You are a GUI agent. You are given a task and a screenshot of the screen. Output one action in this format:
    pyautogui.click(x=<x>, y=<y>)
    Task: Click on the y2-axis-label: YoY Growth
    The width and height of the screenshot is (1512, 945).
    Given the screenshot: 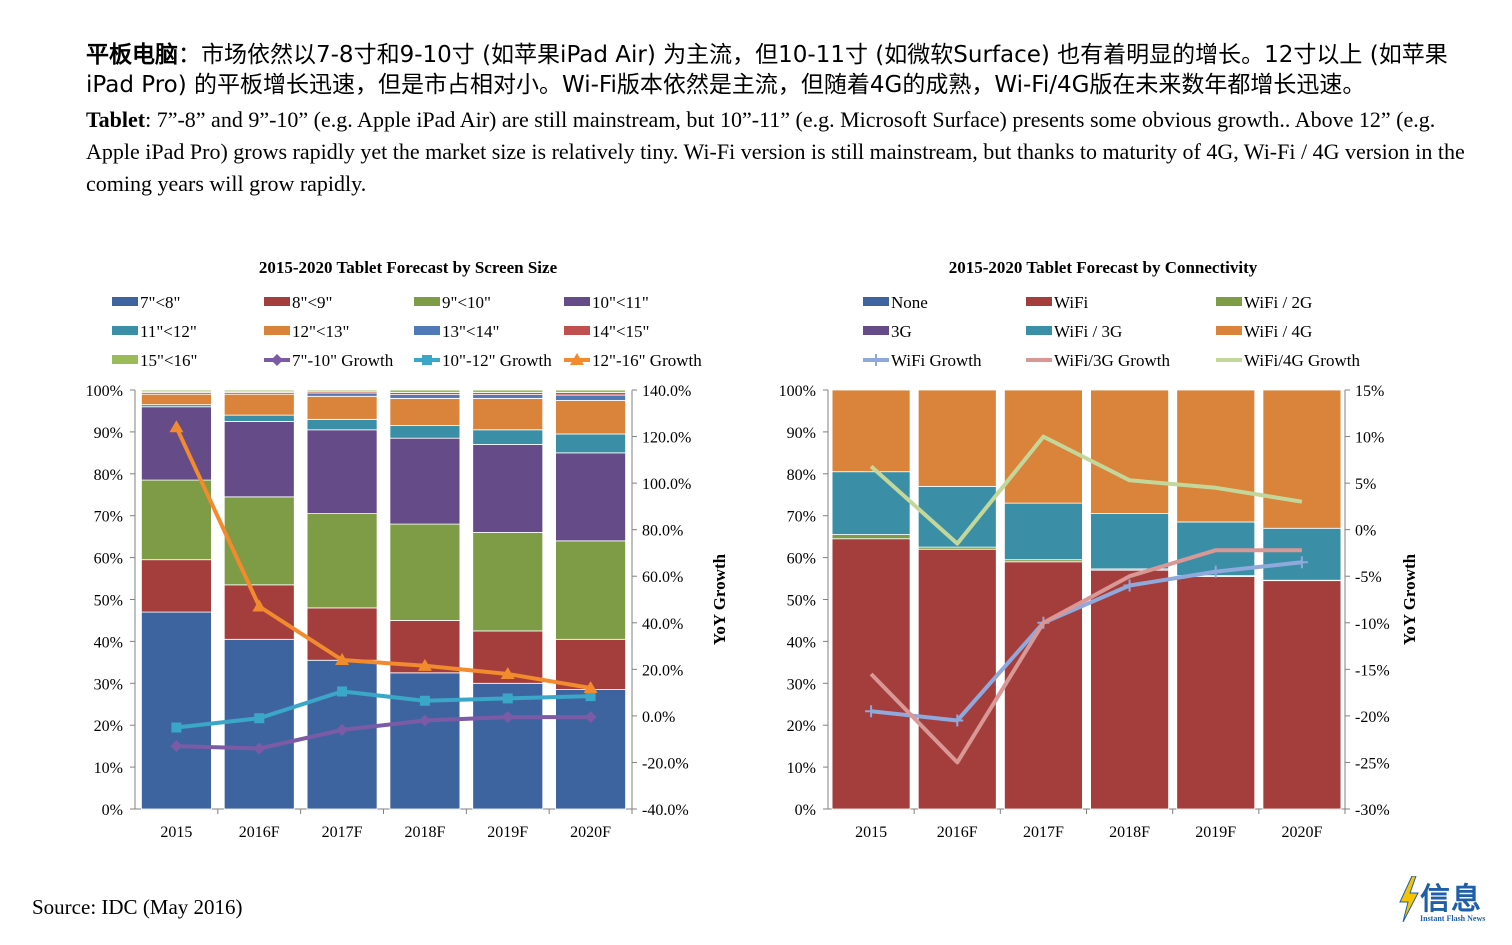 What is the action you would take?
    pyautogui.click(x=1409, y=599)
    